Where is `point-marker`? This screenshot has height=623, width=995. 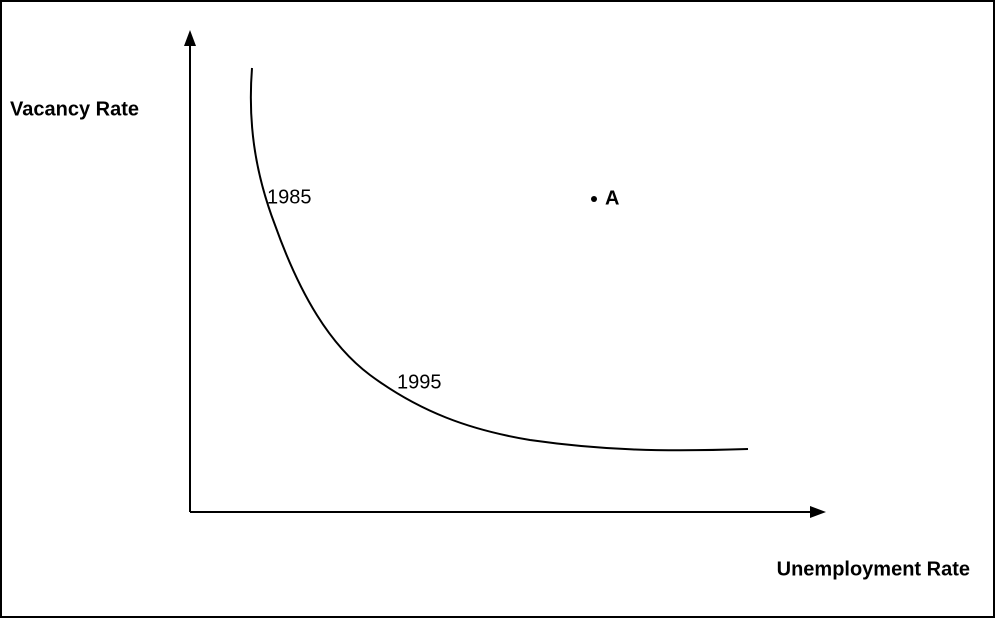
point-marker is located at coordinates (594, 199).